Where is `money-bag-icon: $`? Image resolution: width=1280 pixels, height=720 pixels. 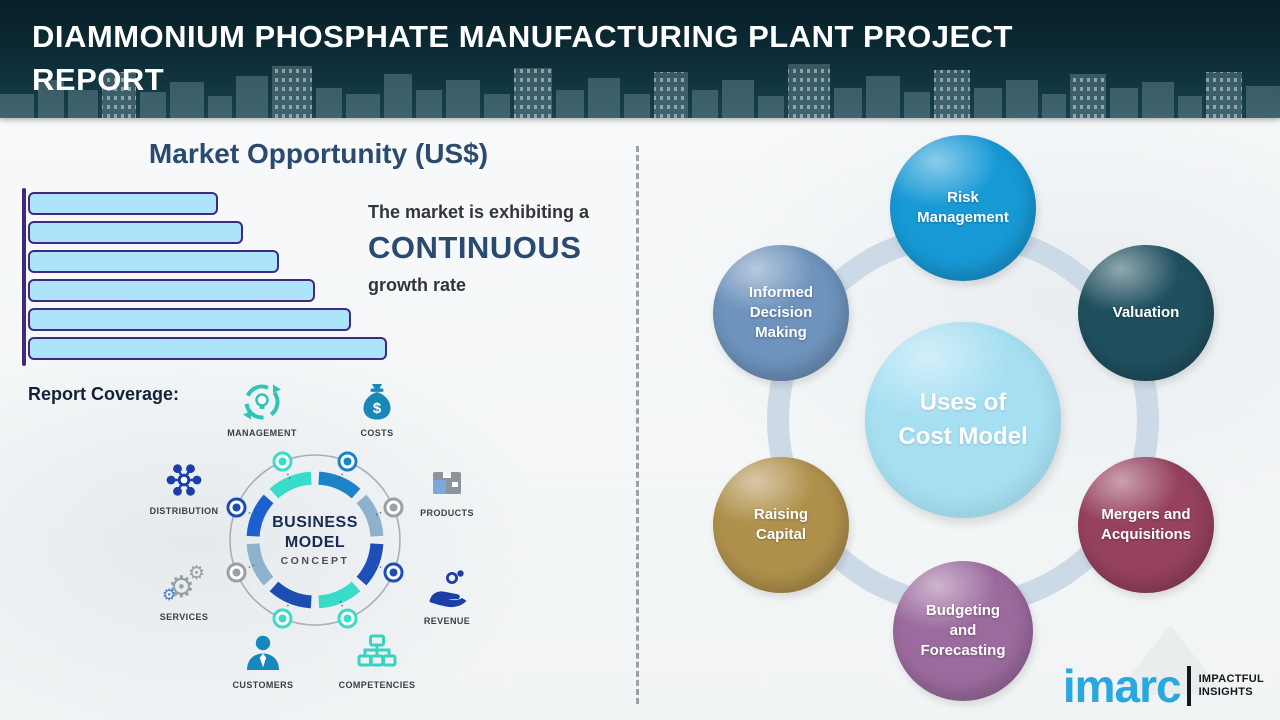
money-bag-icon: $ is located at coordinates (377, 402).